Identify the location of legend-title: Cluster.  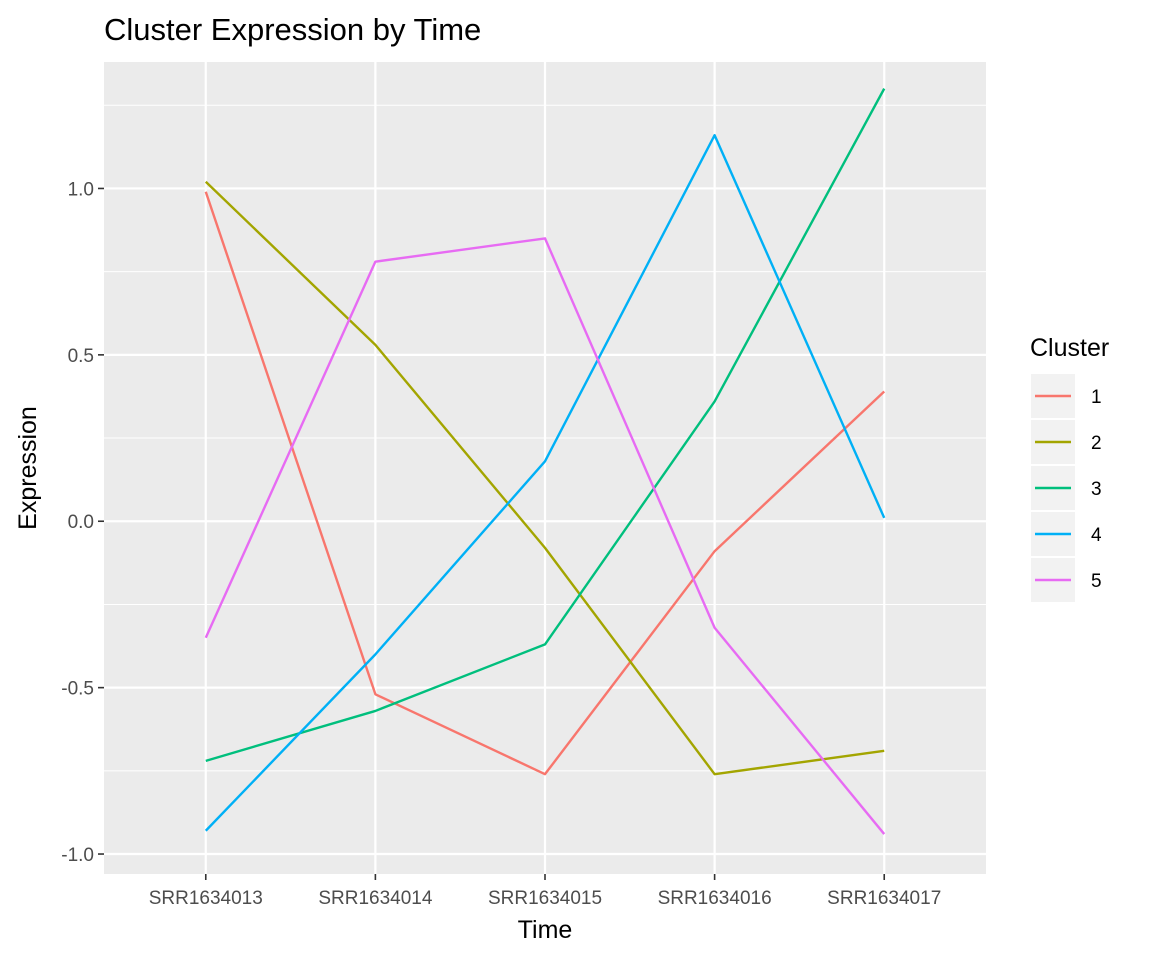
(1069, 348).